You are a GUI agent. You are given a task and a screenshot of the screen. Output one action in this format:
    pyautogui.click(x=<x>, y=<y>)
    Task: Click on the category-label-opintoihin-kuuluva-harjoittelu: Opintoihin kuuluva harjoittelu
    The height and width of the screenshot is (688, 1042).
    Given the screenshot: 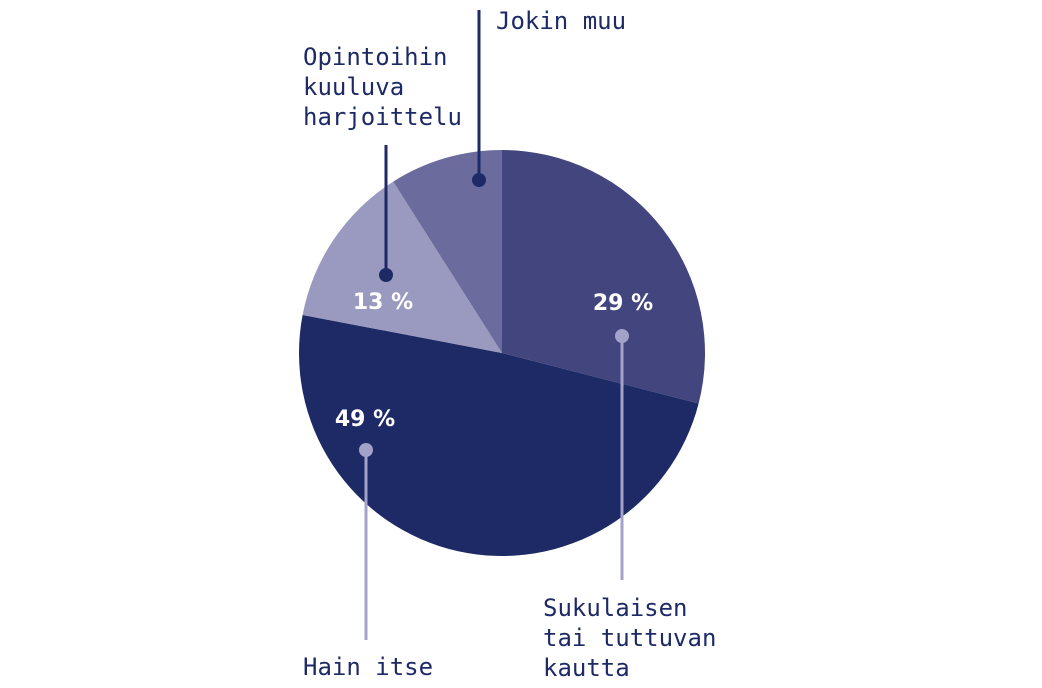 What is the action you would take?
    pyautogui.click(x=382, y=87)
    